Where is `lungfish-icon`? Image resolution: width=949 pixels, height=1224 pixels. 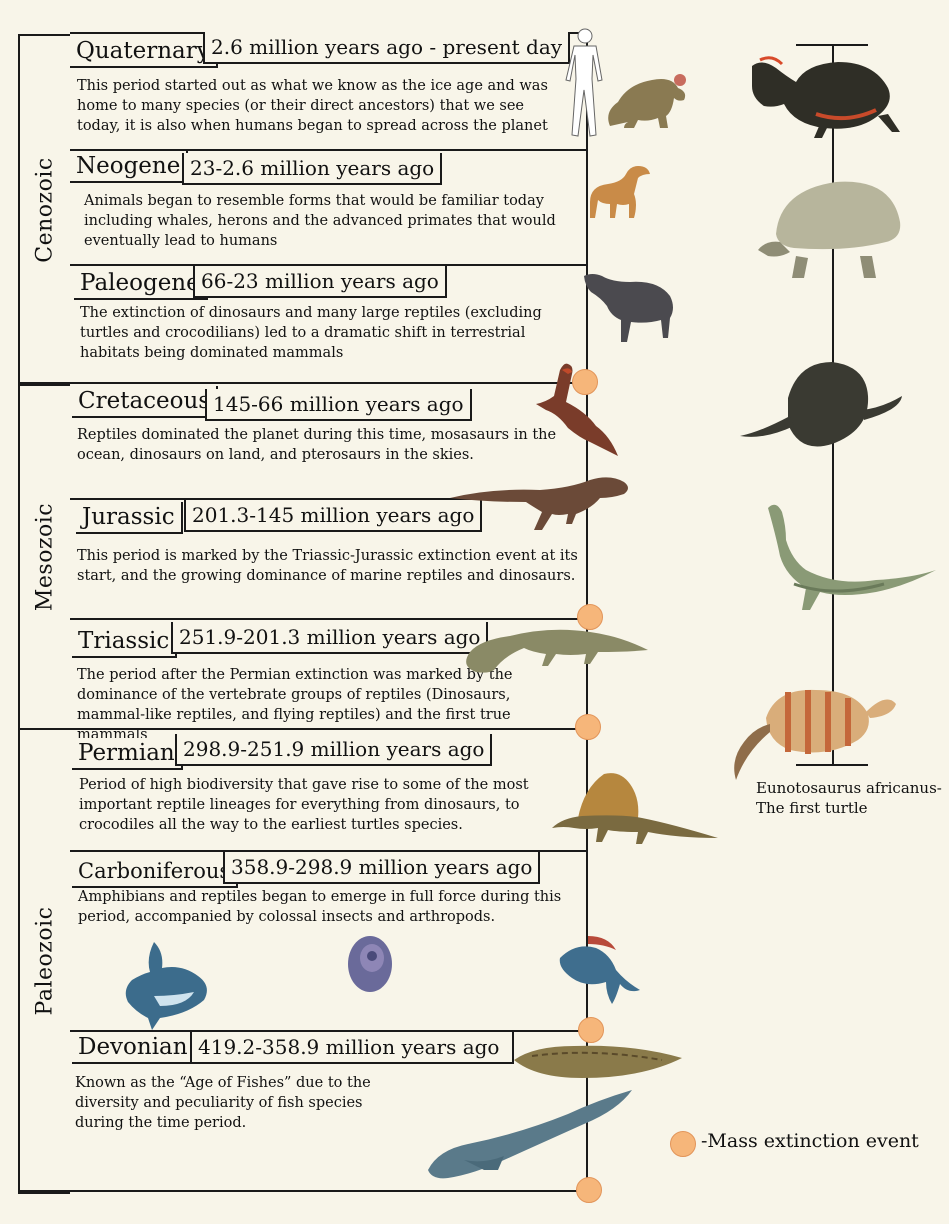
lungfish-icon is located at coordinates (598, 1061).